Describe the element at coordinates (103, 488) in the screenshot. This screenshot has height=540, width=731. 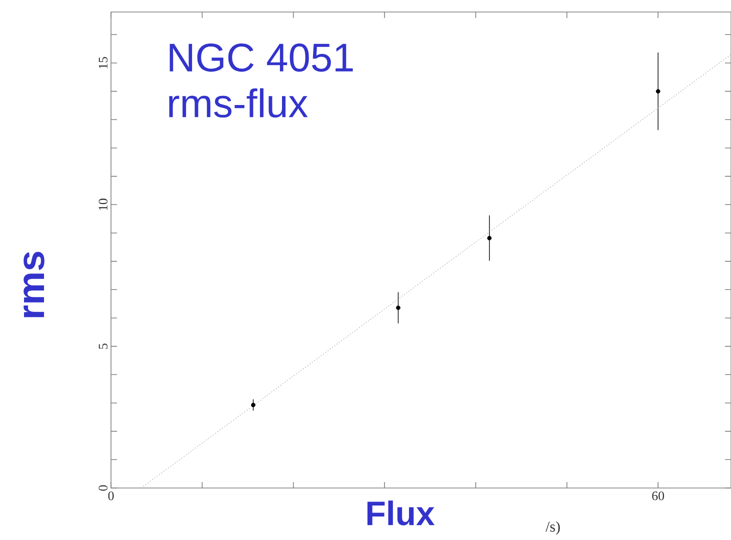
I see `y-tick-label: 0` at that location.